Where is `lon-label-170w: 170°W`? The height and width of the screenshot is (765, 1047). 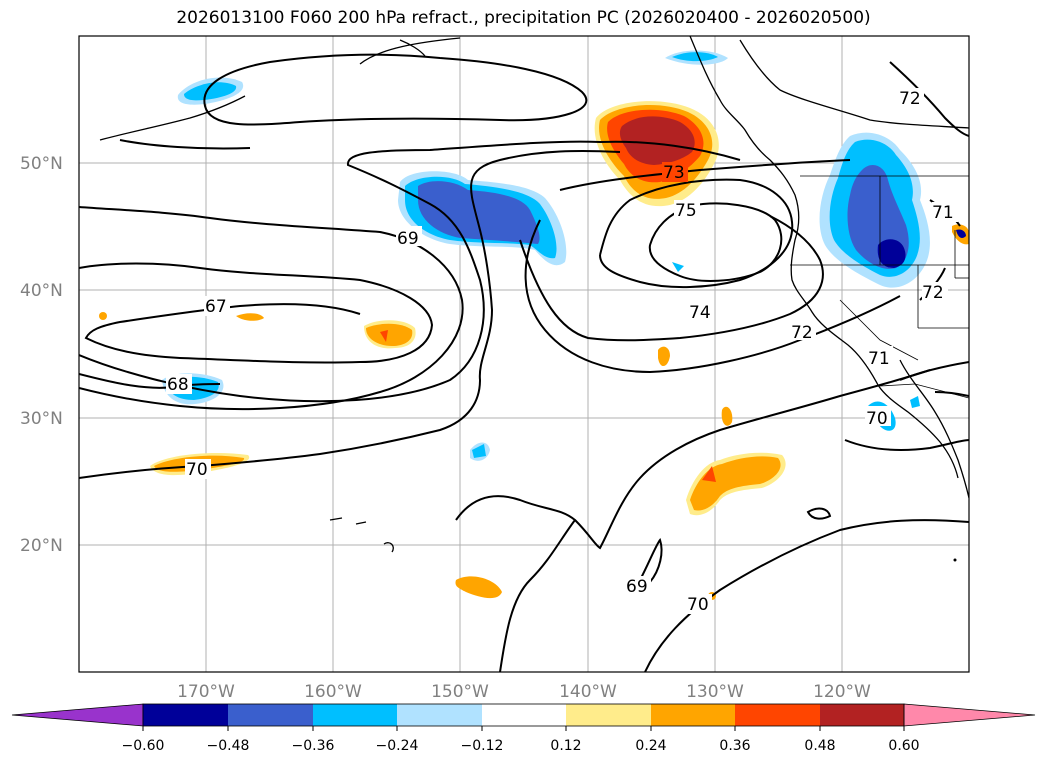 lon-label-170w: 170°W is located at coordinates (206, 692).